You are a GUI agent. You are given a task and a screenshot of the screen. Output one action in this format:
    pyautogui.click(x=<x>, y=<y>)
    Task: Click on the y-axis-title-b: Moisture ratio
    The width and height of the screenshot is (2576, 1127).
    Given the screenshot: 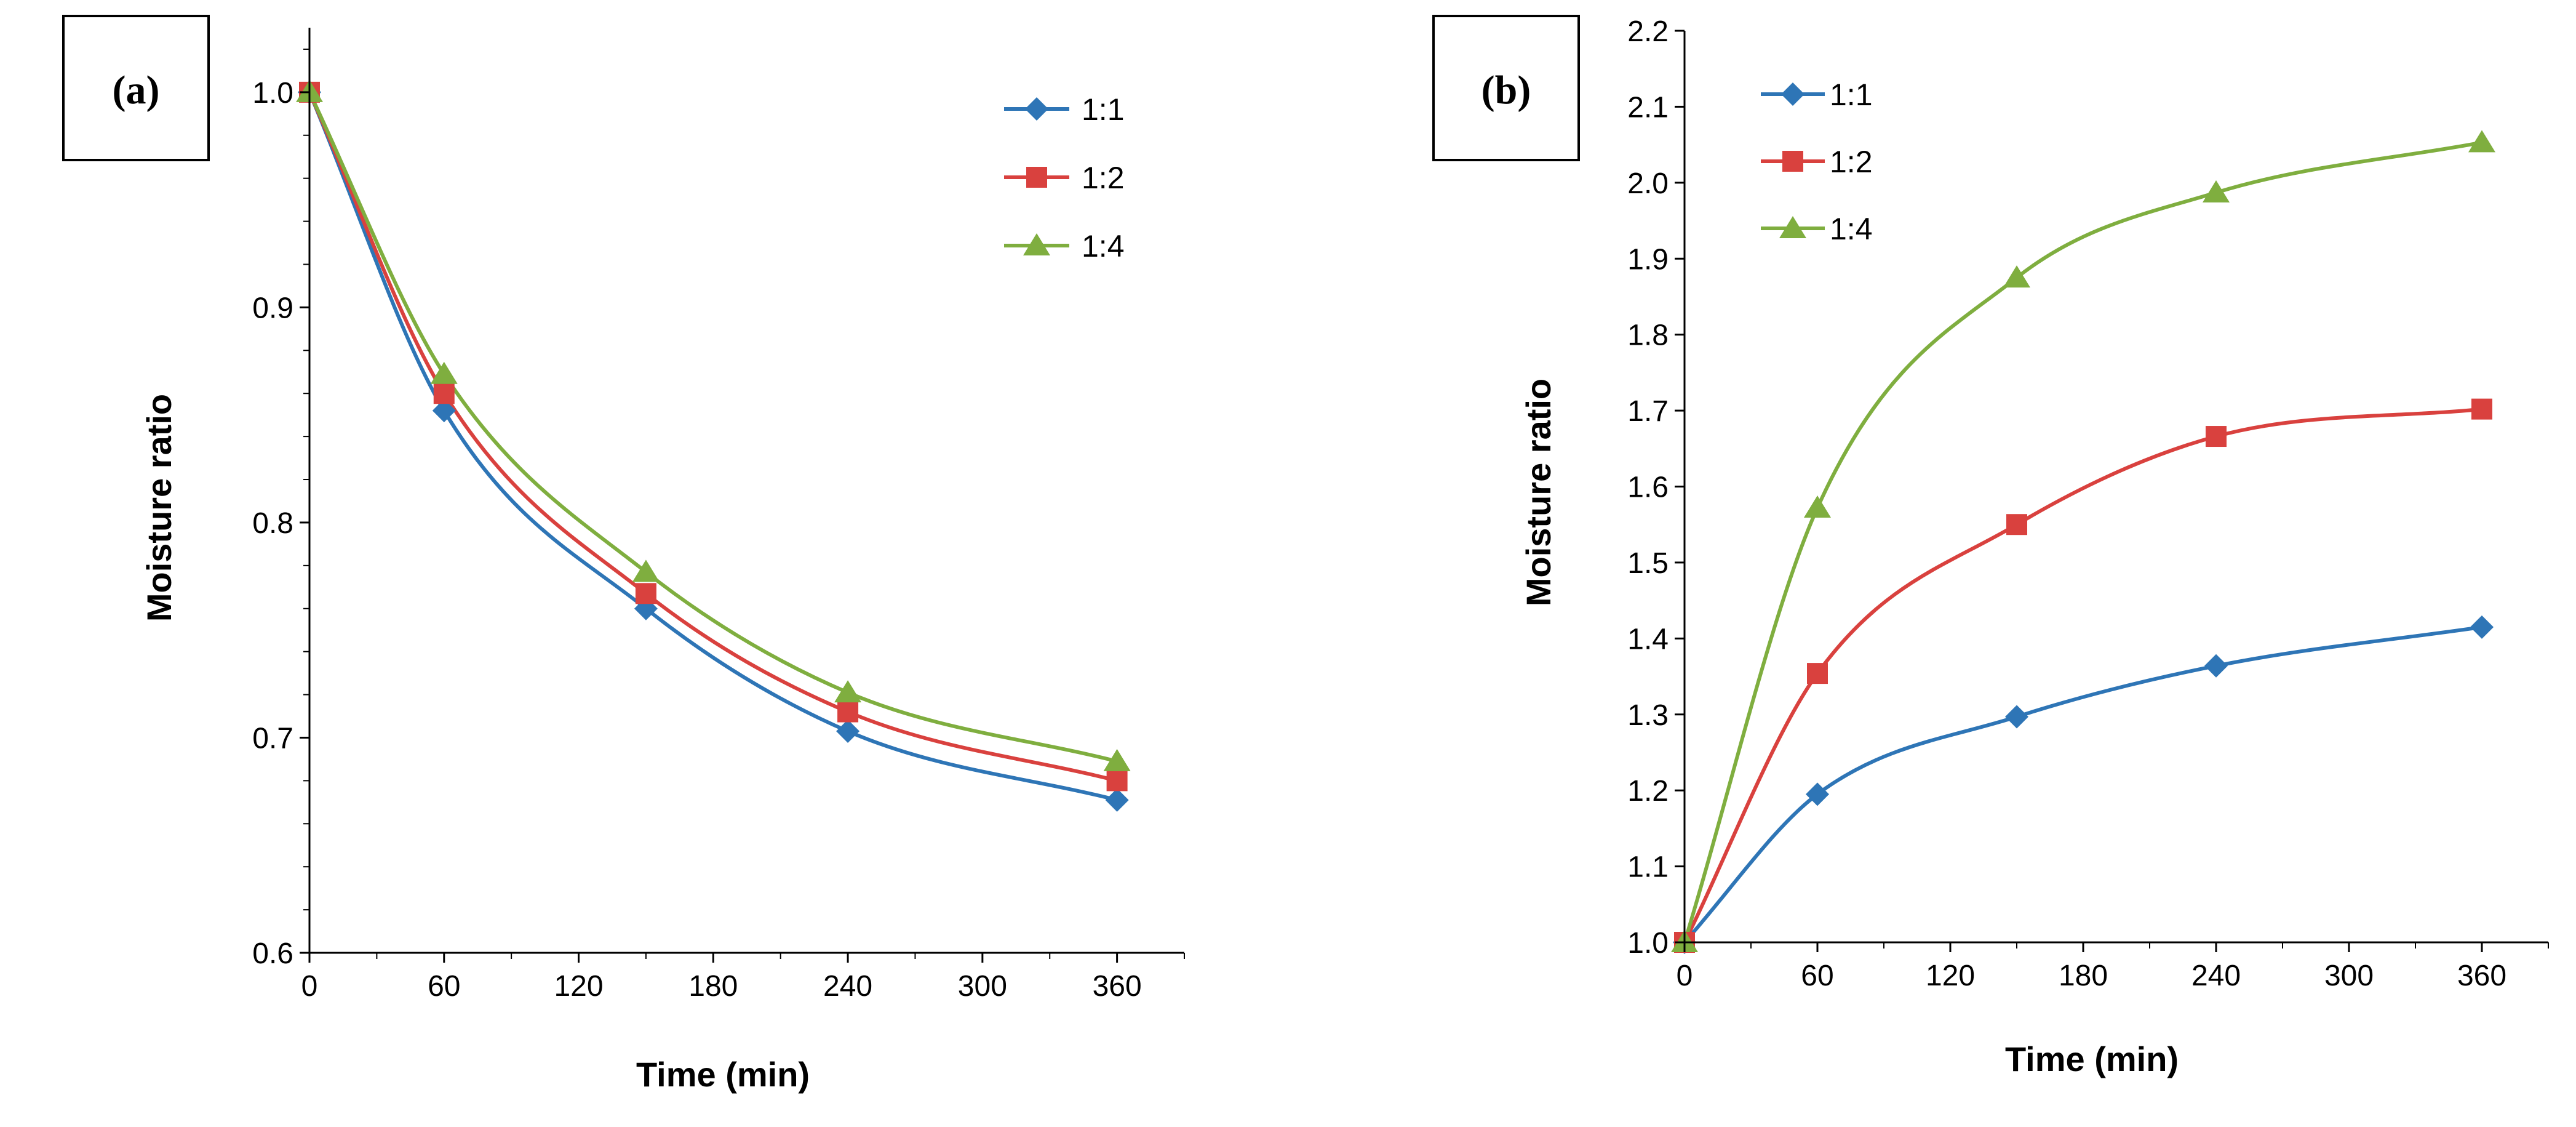 What is the action you would take?
    pyautogui.click(x=1538, y=492)
    